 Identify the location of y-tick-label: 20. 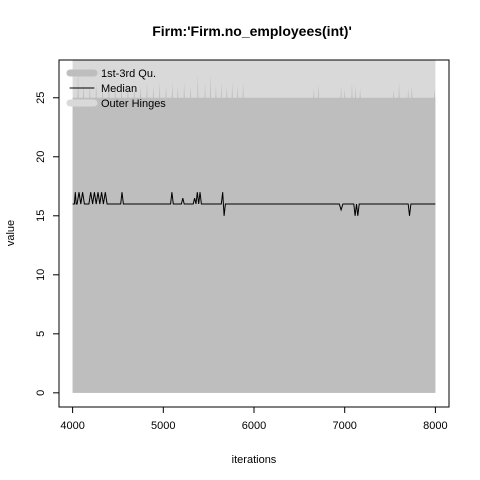
(41, 157).